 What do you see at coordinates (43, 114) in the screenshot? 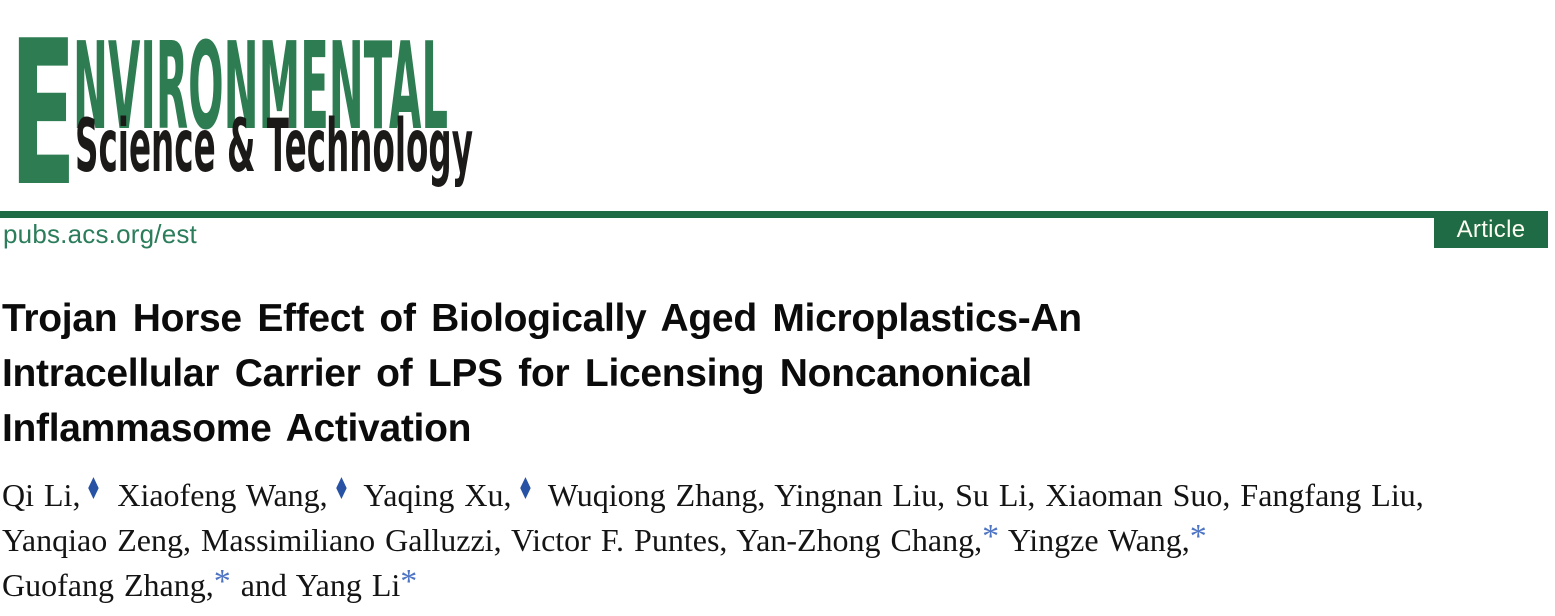
I see `brand-initial: E` at bounding box center [43, 114].